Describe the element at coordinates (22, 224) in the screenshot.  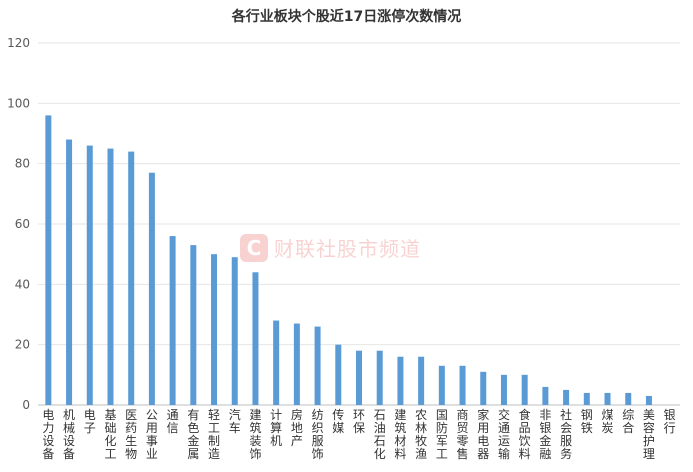
I see `y-tick-label: 60` at that location.